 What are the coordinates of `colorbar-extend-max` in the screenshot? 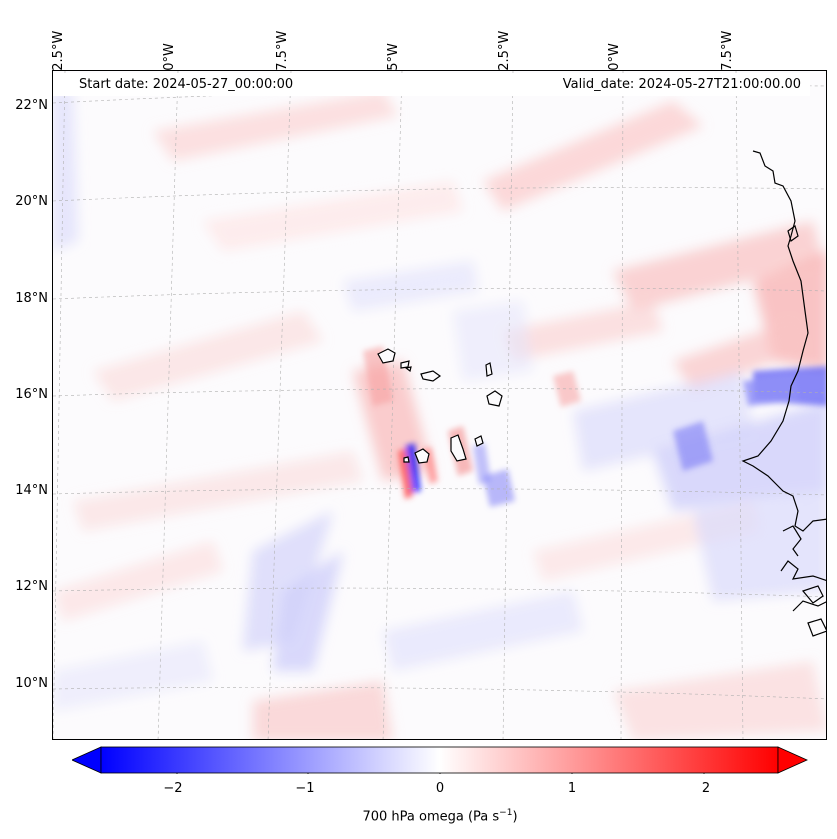 It's located at (792, 760).